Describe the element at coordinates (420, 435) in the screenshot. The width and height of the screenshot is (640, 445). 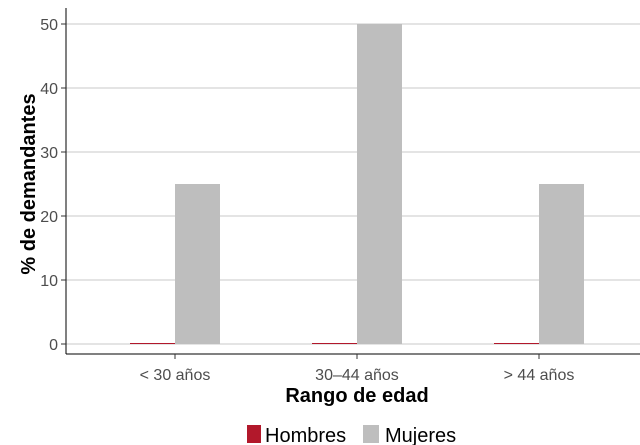
I see `legend-label-mujeres: Mujeres` at that location.